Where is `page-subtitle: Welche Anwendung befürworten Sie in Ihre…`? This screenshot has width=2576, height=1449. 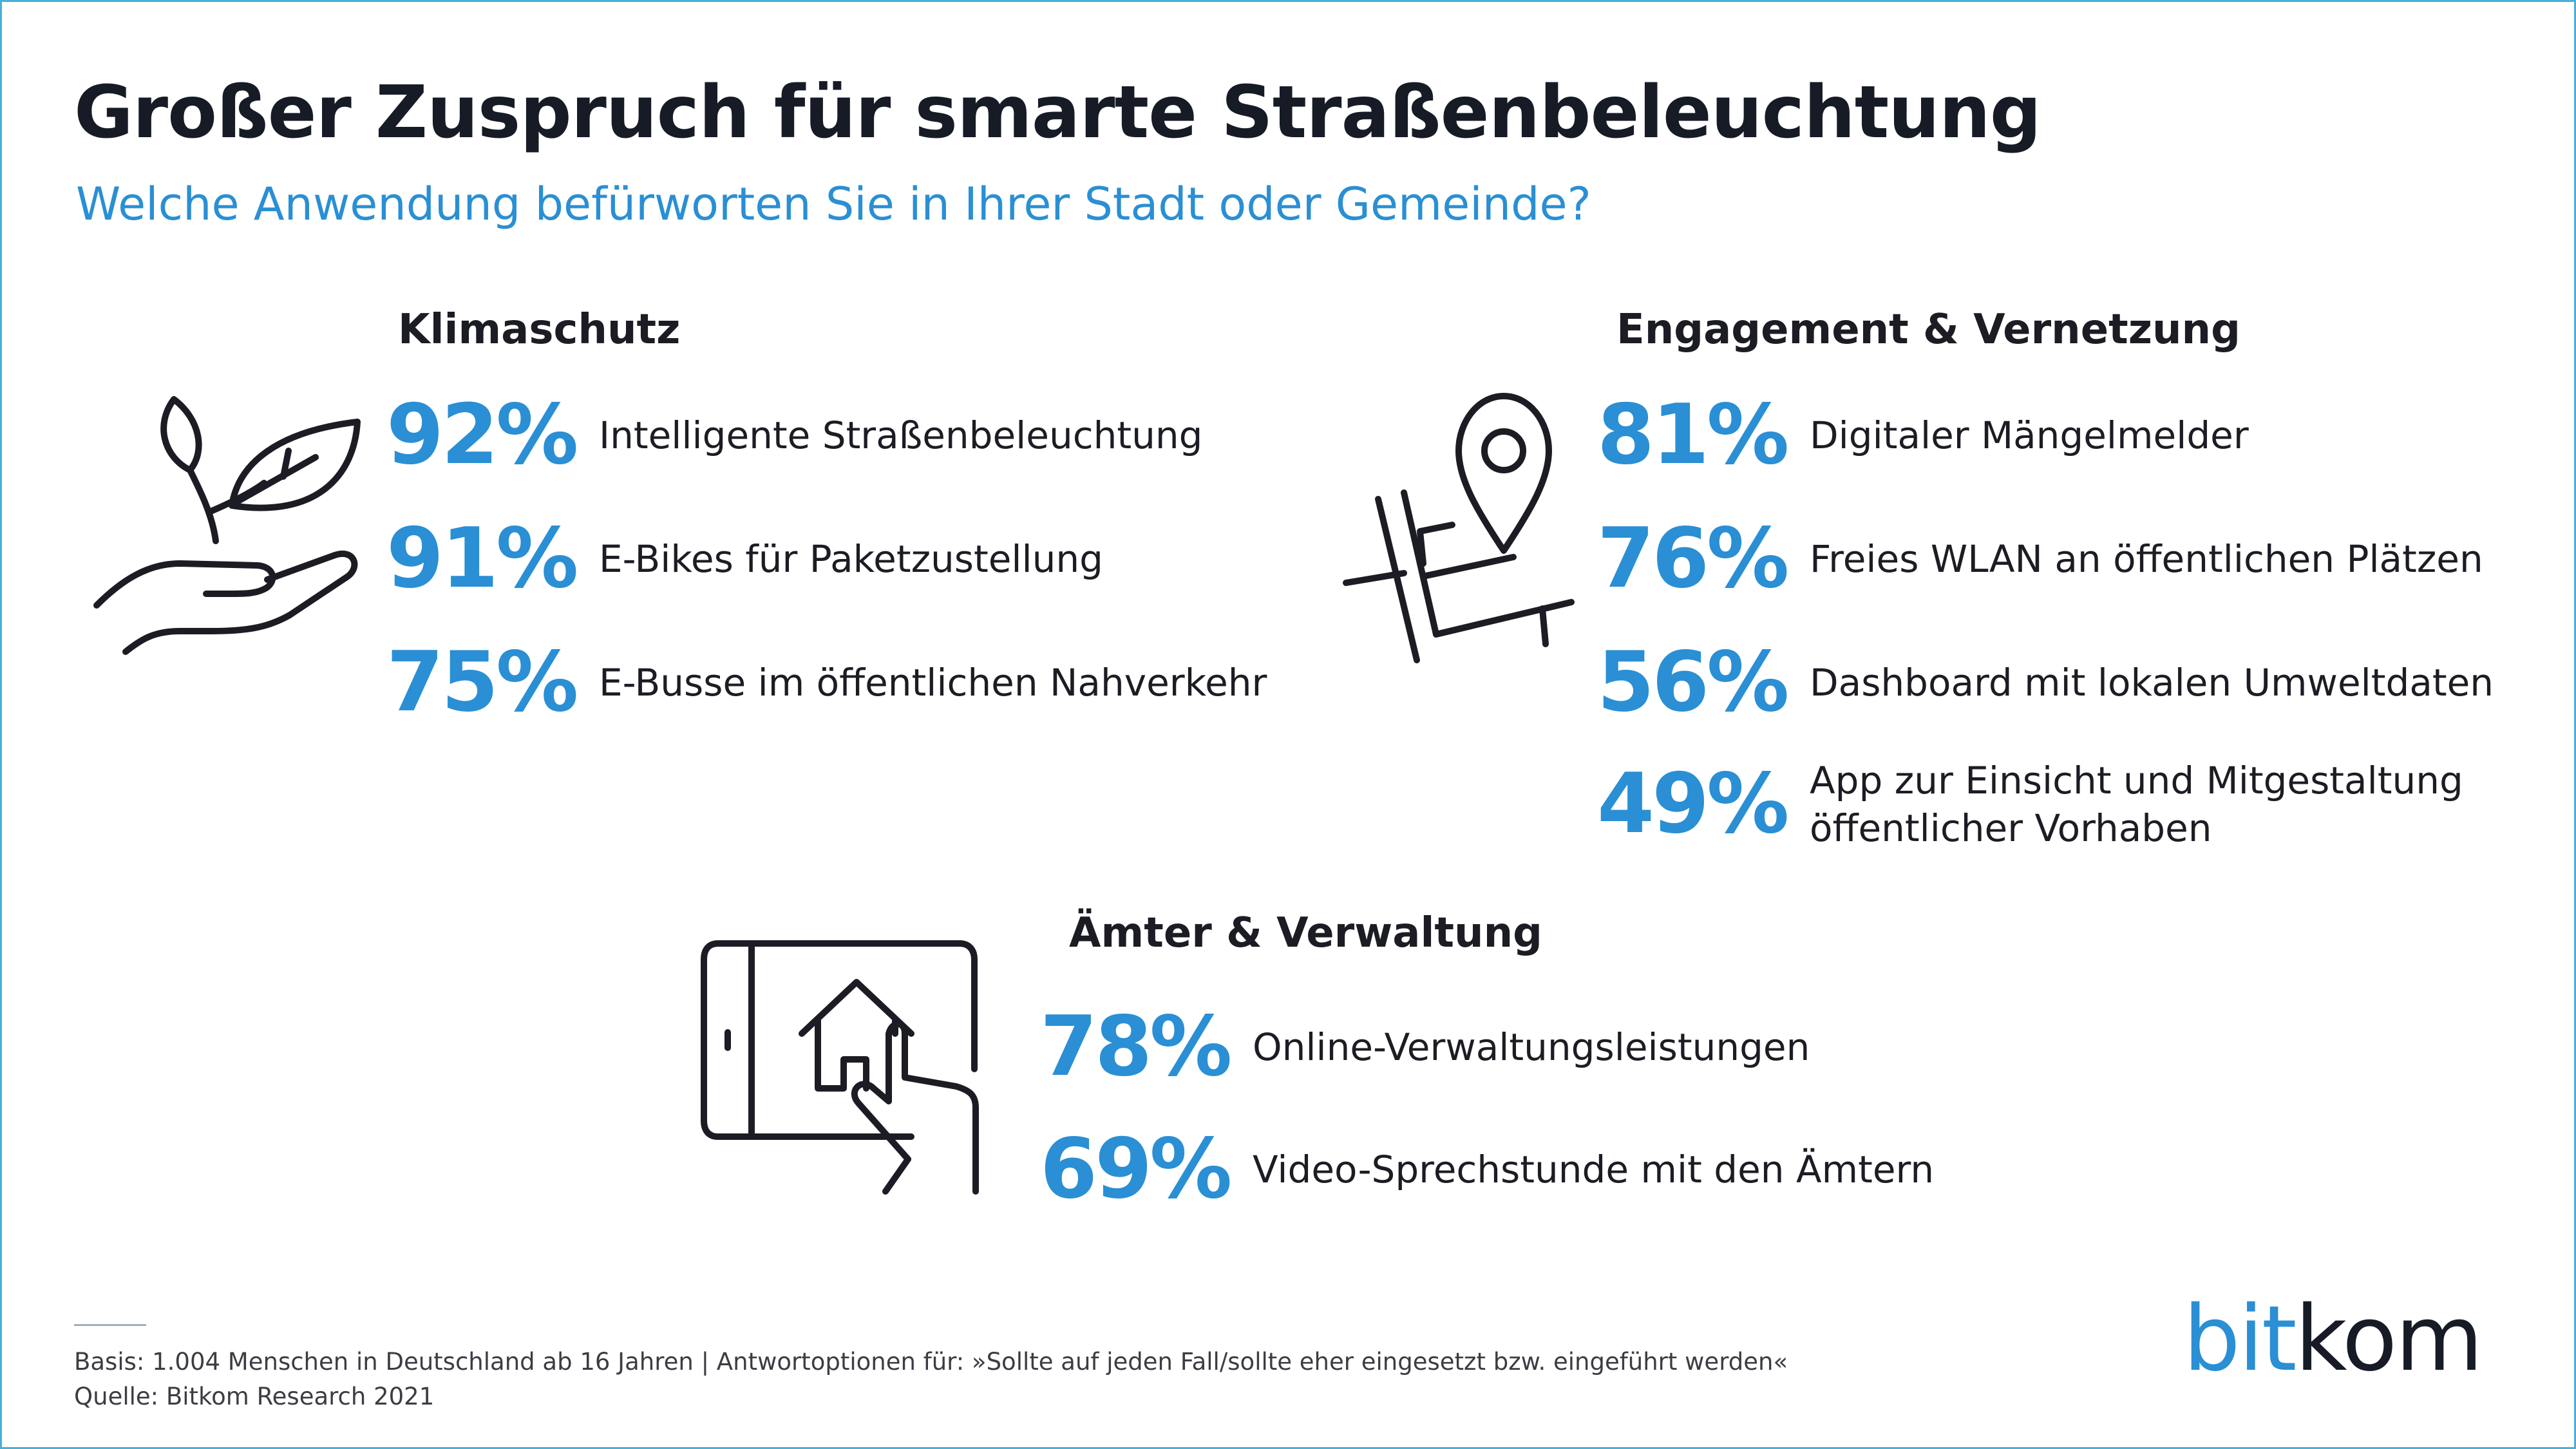 page-subtitle: Welche Anwendung befürworten Sie in Ihre… is located at coordinates (834, 205).